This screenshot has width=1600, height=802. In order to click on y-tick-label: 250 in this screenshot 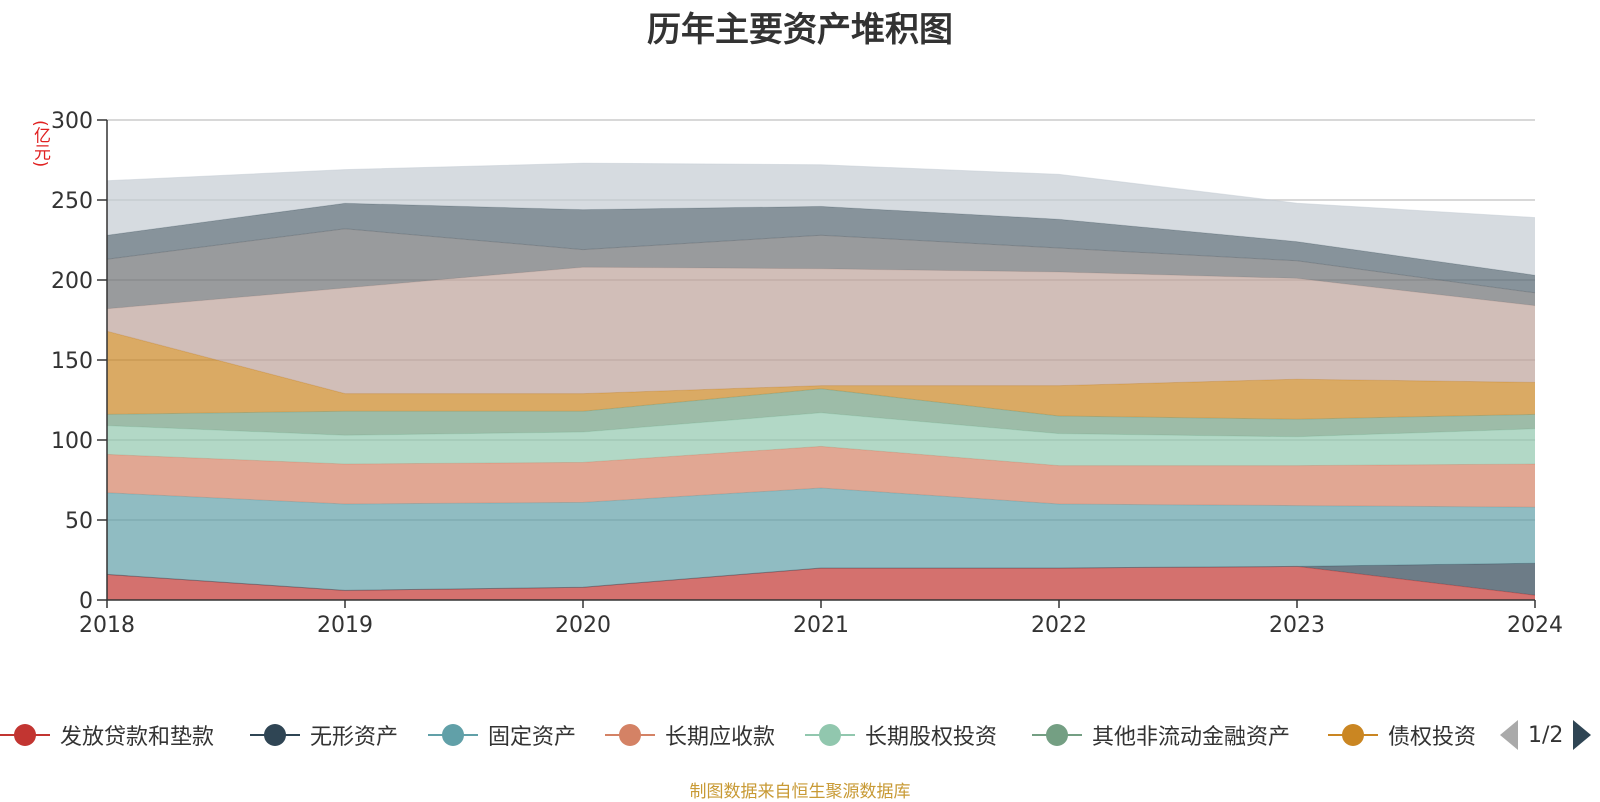, I will do `click(72, 201)`.